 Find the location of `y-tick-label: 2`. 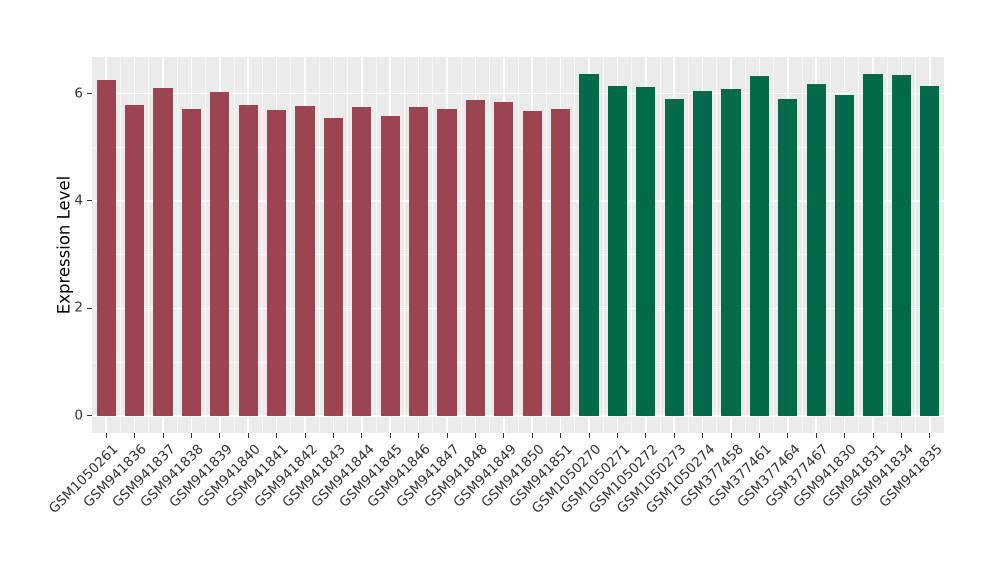

y-tick-label: 2 is located at coordinates (78, 307).